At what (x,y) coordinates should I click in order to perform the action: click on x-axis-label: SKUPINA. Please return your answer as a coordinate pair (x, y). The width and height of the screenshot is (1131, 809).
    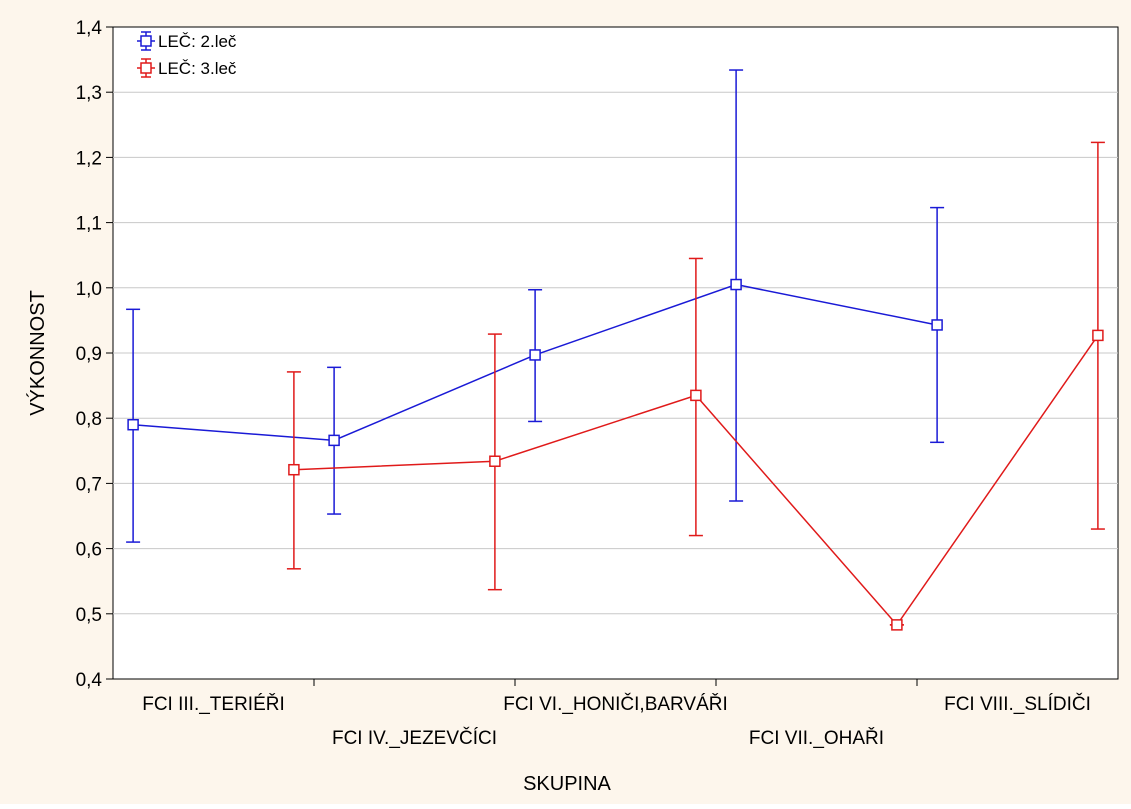
    Looking at the image, I should click on (567, 784).